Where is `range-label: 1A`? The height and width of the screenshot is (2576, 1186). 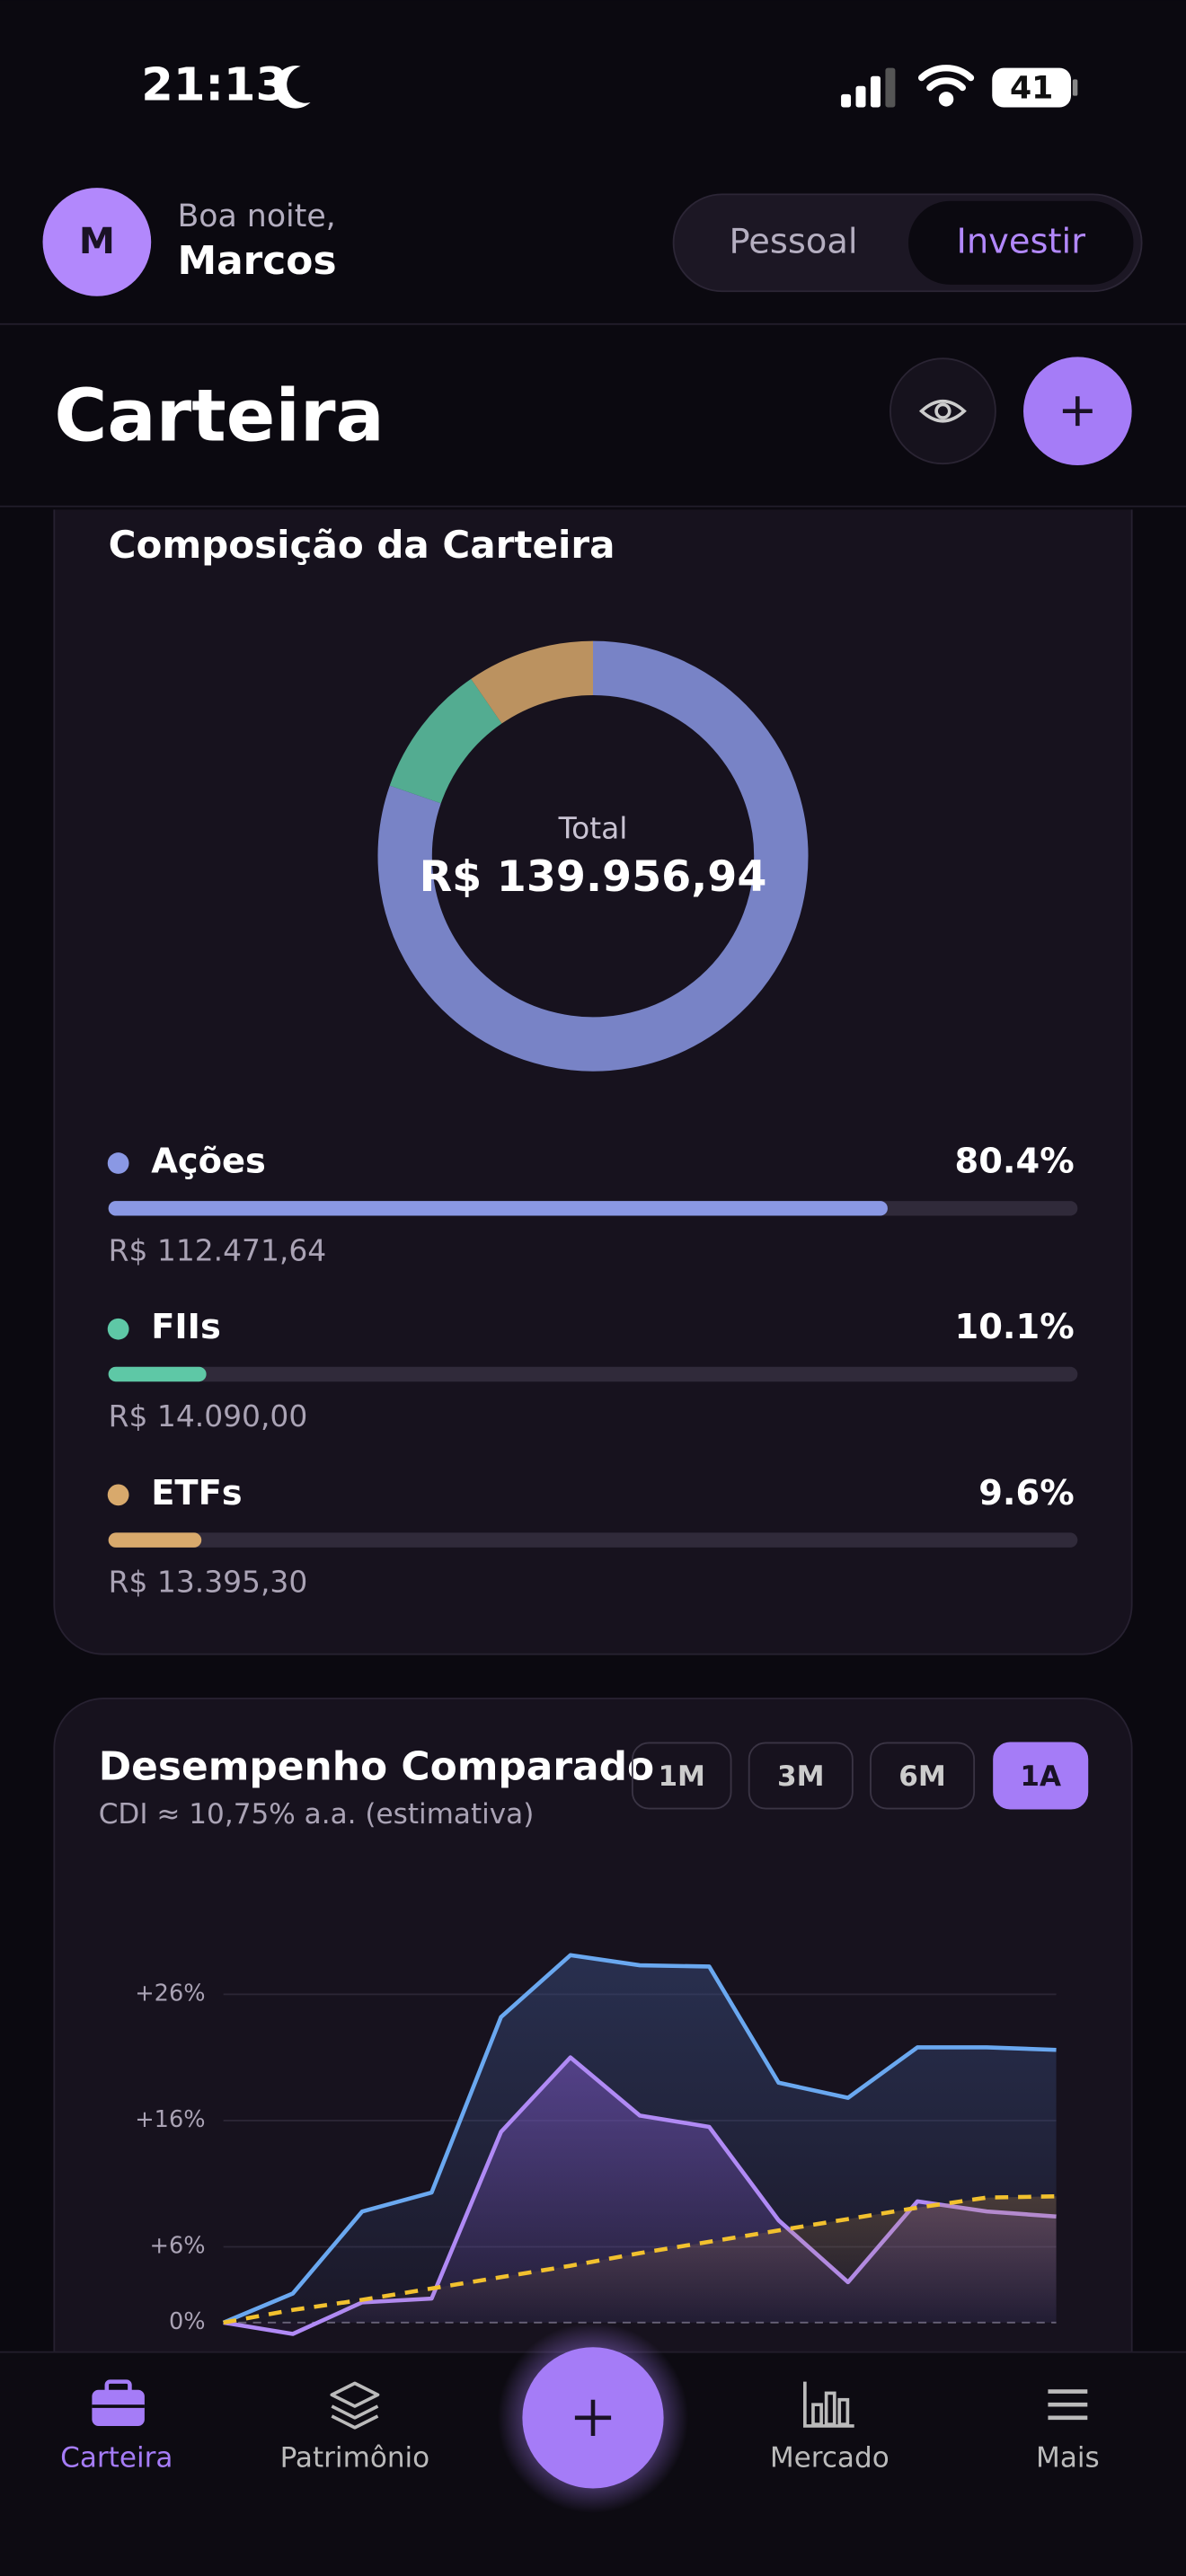 range-label: 1A is located at coordinates (1040, 1776).